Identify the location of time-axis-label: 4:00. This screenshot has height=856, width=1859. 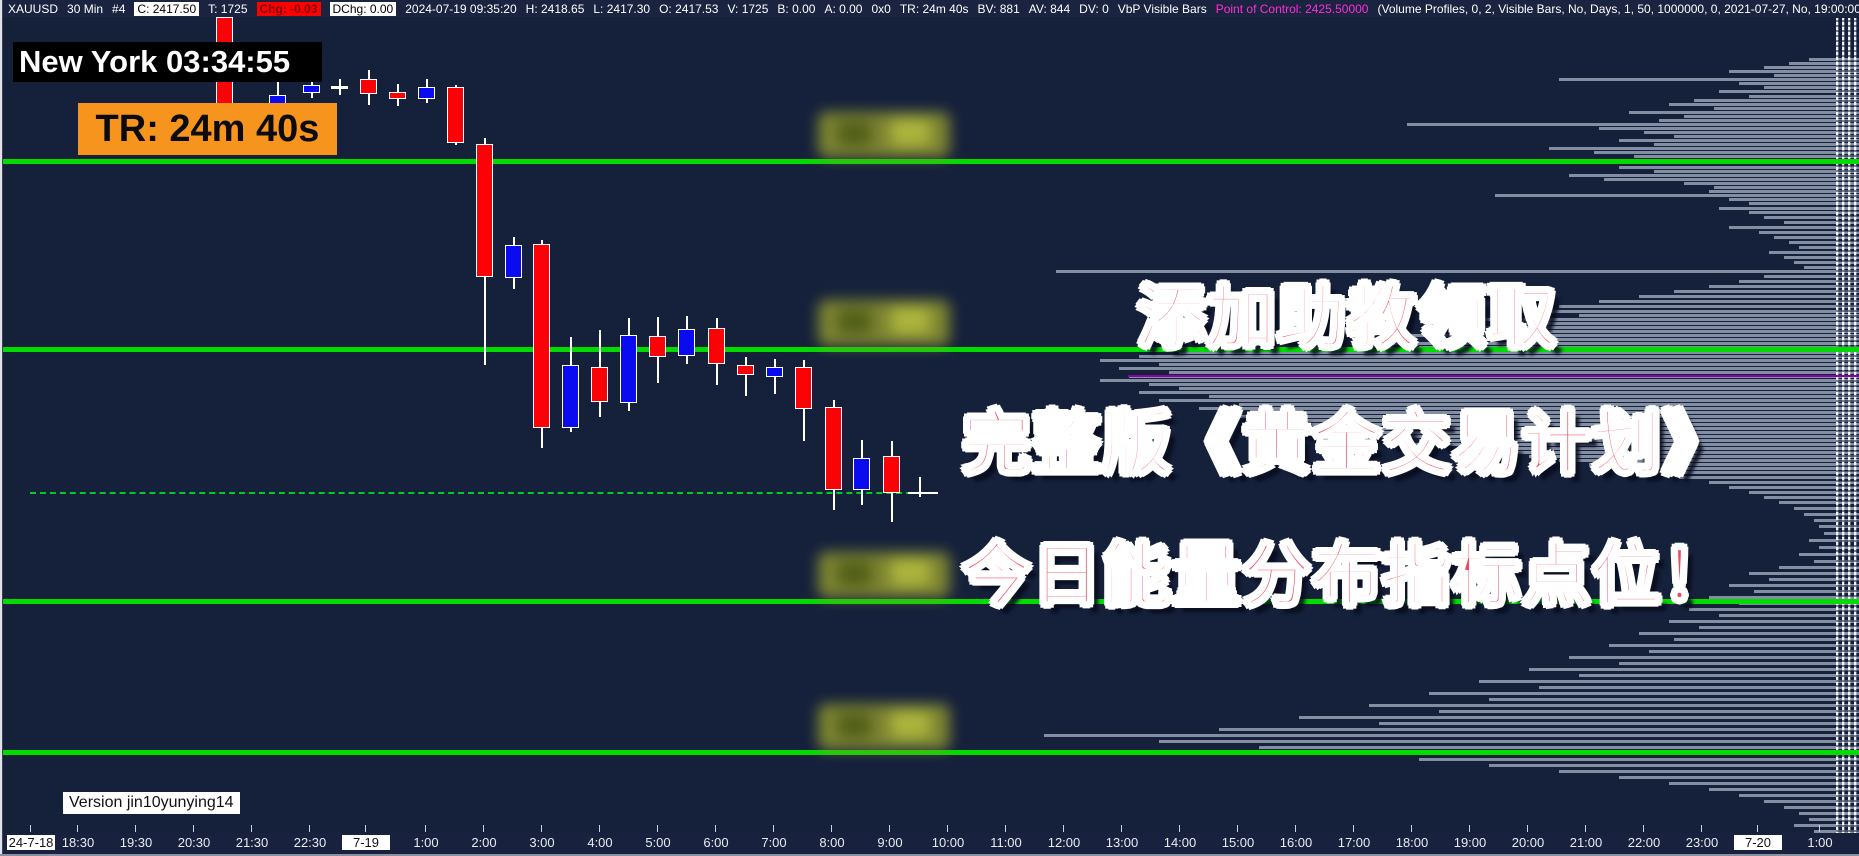
(600, 842).